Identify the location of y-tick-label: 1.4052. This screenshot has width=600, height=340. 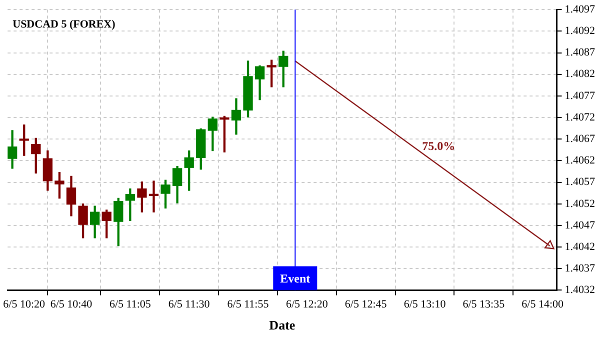
(579, 204).